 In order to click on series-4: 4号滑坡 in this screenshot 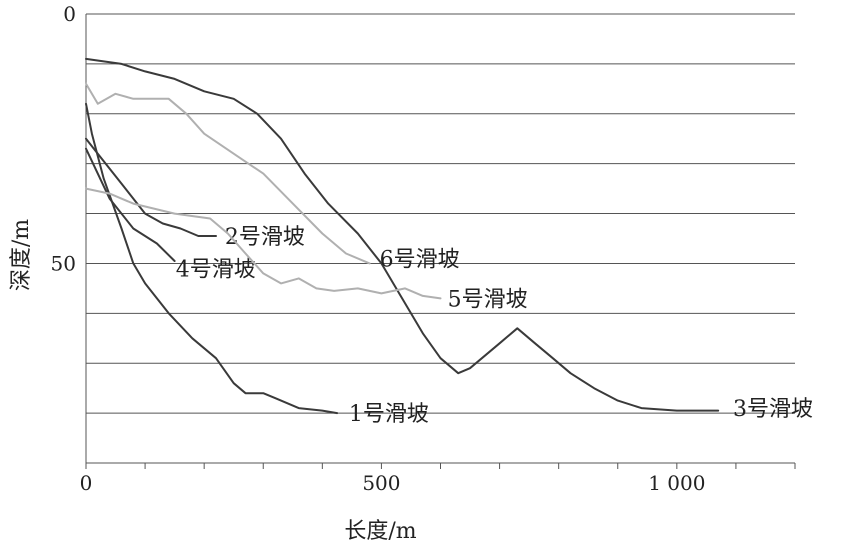, I will do `click(170, 214)`.